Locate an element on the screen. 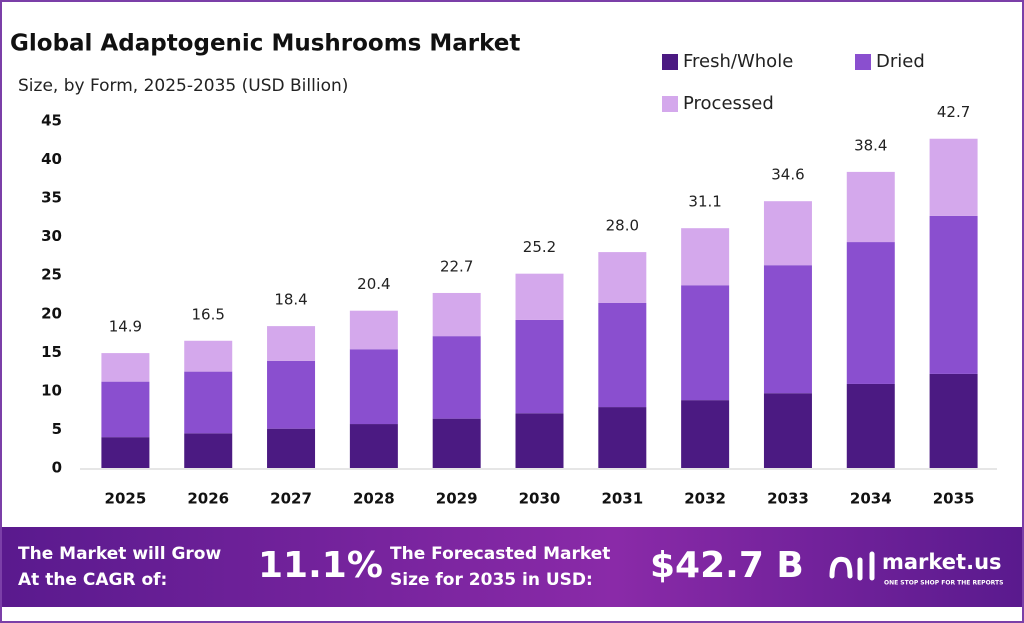  x-tick-label: 2034 is located at coordinates (871, 499).